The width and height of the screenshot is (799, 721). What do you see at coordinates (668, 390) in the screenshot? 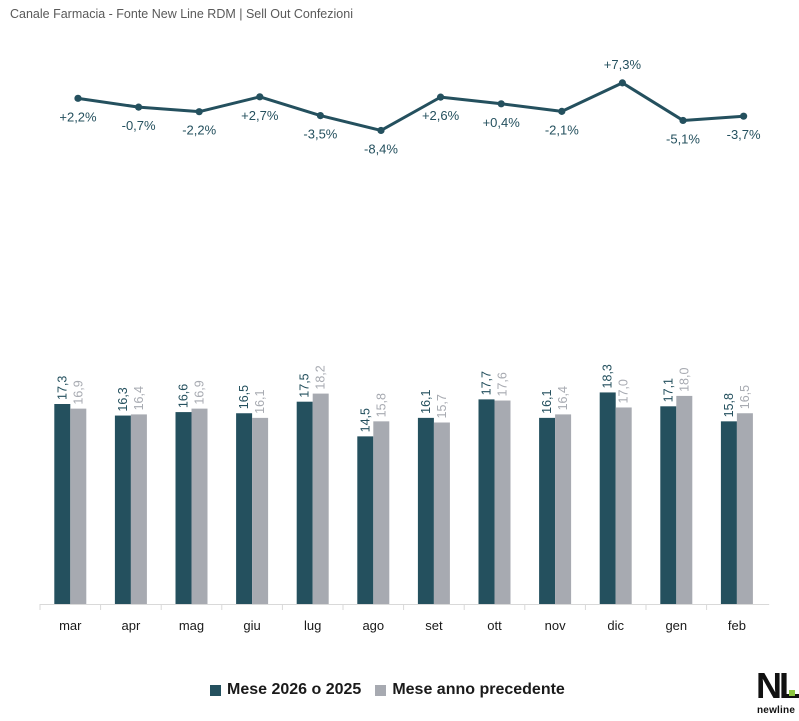
I see `bar-label-current: 17,1` at bounding box center [668, 390].